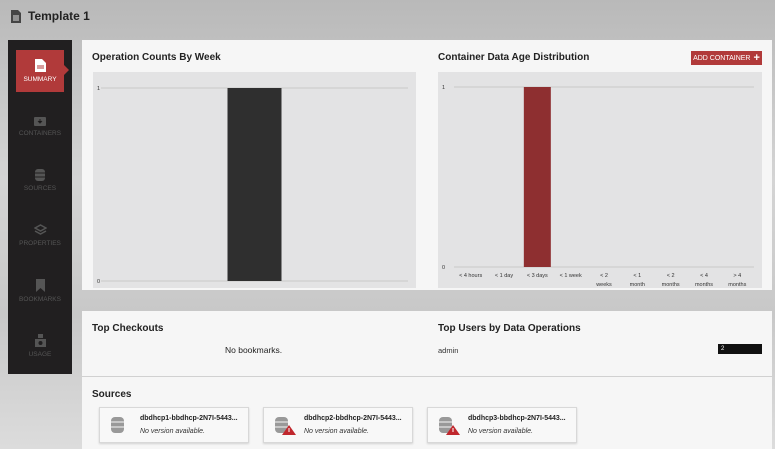 The height and width of the screenshot is (449, 775). Describe the element at coordinates (40, 133) in the screenshot. I see `sidebar-item-label: CONTAINERS` at that location.